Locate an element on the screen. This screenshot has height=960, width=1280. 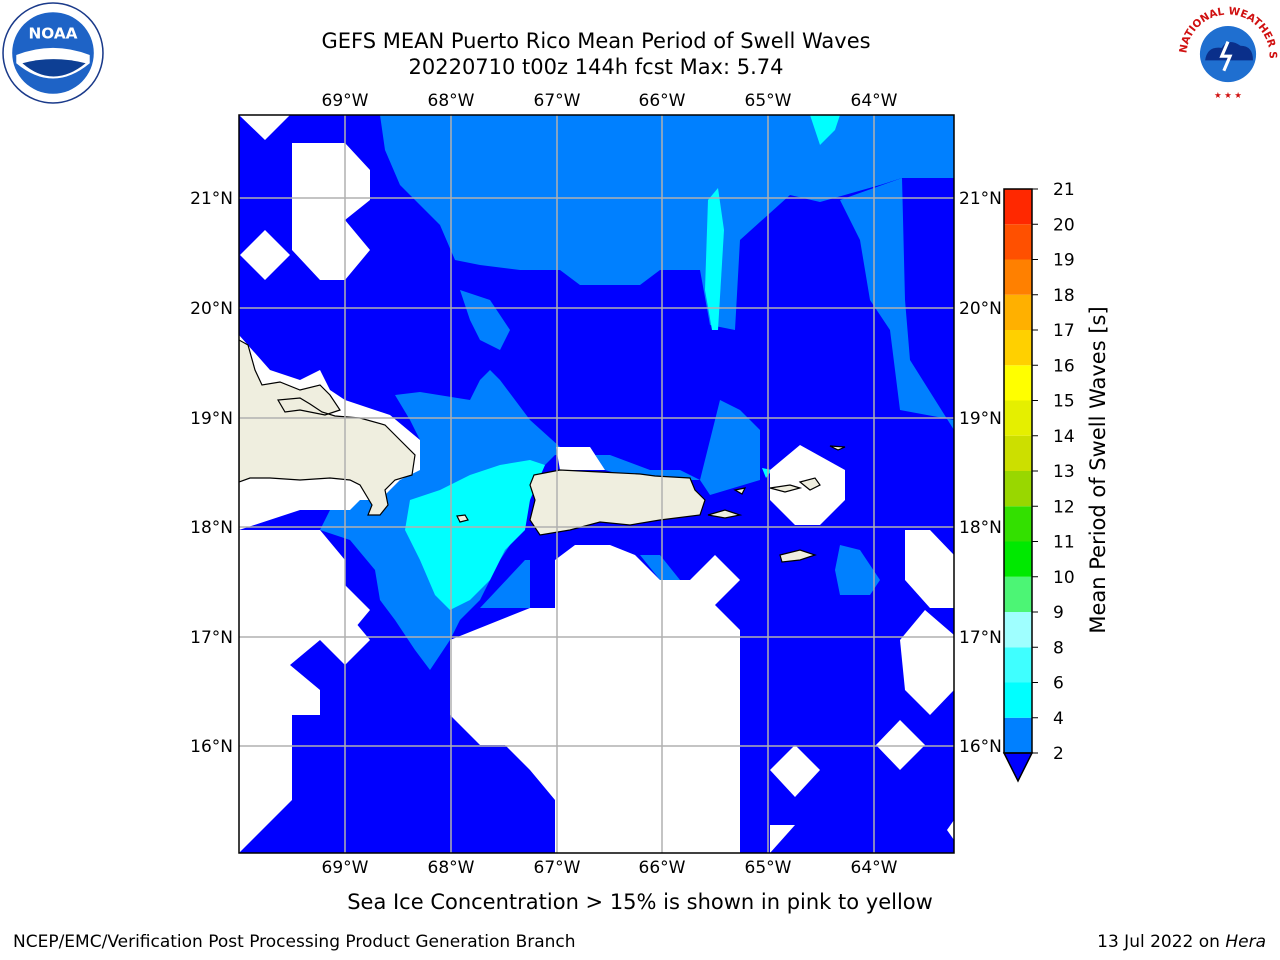
colorbar-extension is located at coordinates (1018, 767).